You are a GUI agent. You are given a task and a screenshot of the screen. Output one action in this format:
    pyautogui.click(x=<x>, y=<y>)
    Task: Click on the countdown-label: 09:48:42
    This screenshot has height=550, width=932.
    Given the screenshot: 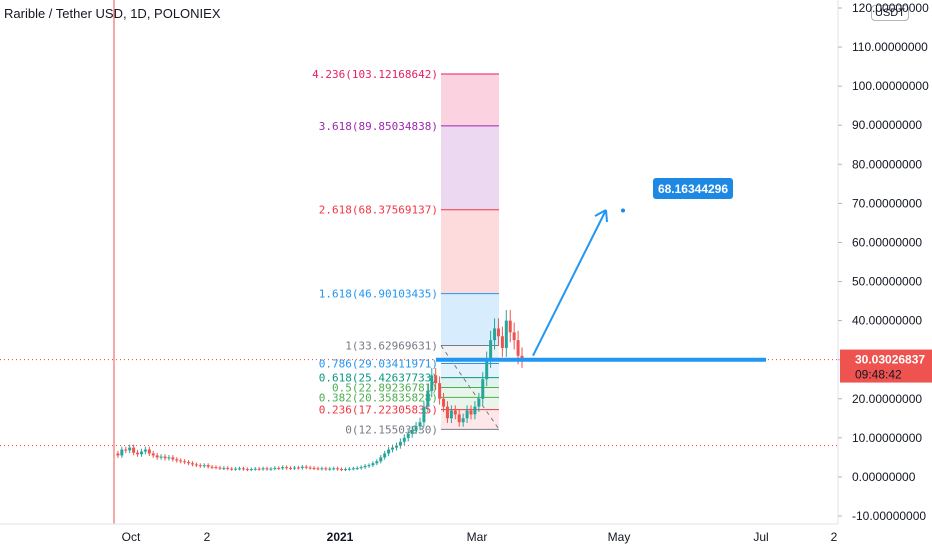 What is the action you would take?
    pyautogui.click(x=878, y=375)
    